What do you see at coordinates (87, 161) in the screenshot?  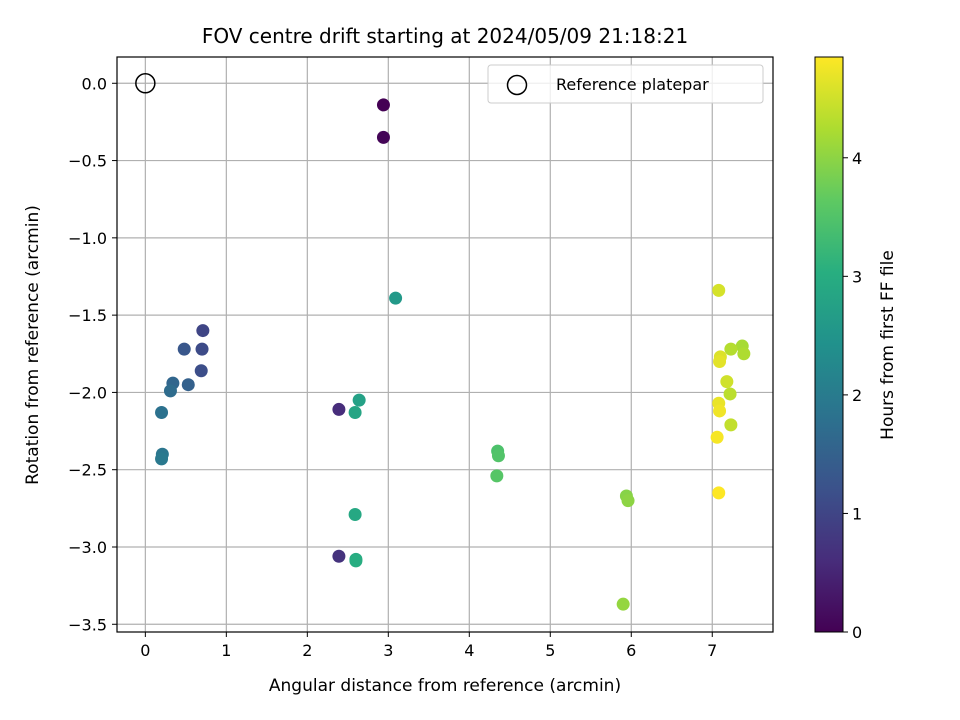 I see `y-tick-label-1: −0.5` at bounding box center [87, 161].